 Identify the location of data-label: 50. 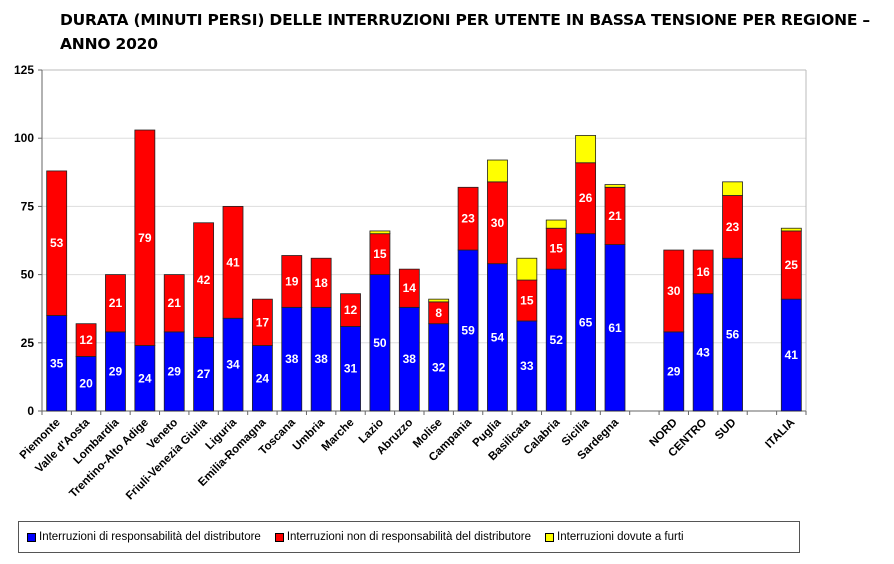
(380, 343).